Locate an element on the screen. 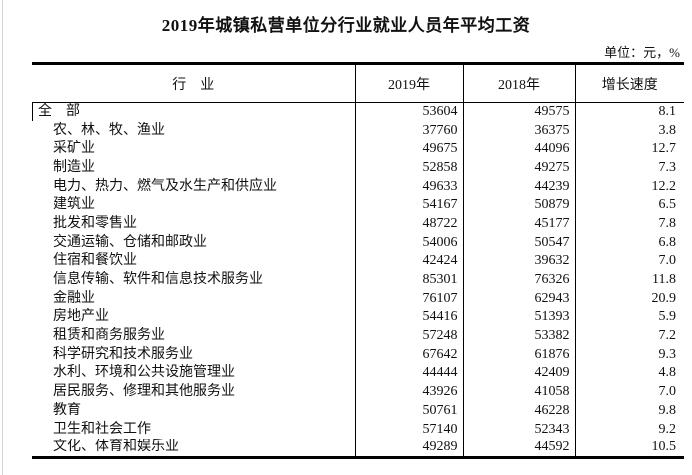  industry-cell: 批发和零售业 is located at coordinates (95, 223).